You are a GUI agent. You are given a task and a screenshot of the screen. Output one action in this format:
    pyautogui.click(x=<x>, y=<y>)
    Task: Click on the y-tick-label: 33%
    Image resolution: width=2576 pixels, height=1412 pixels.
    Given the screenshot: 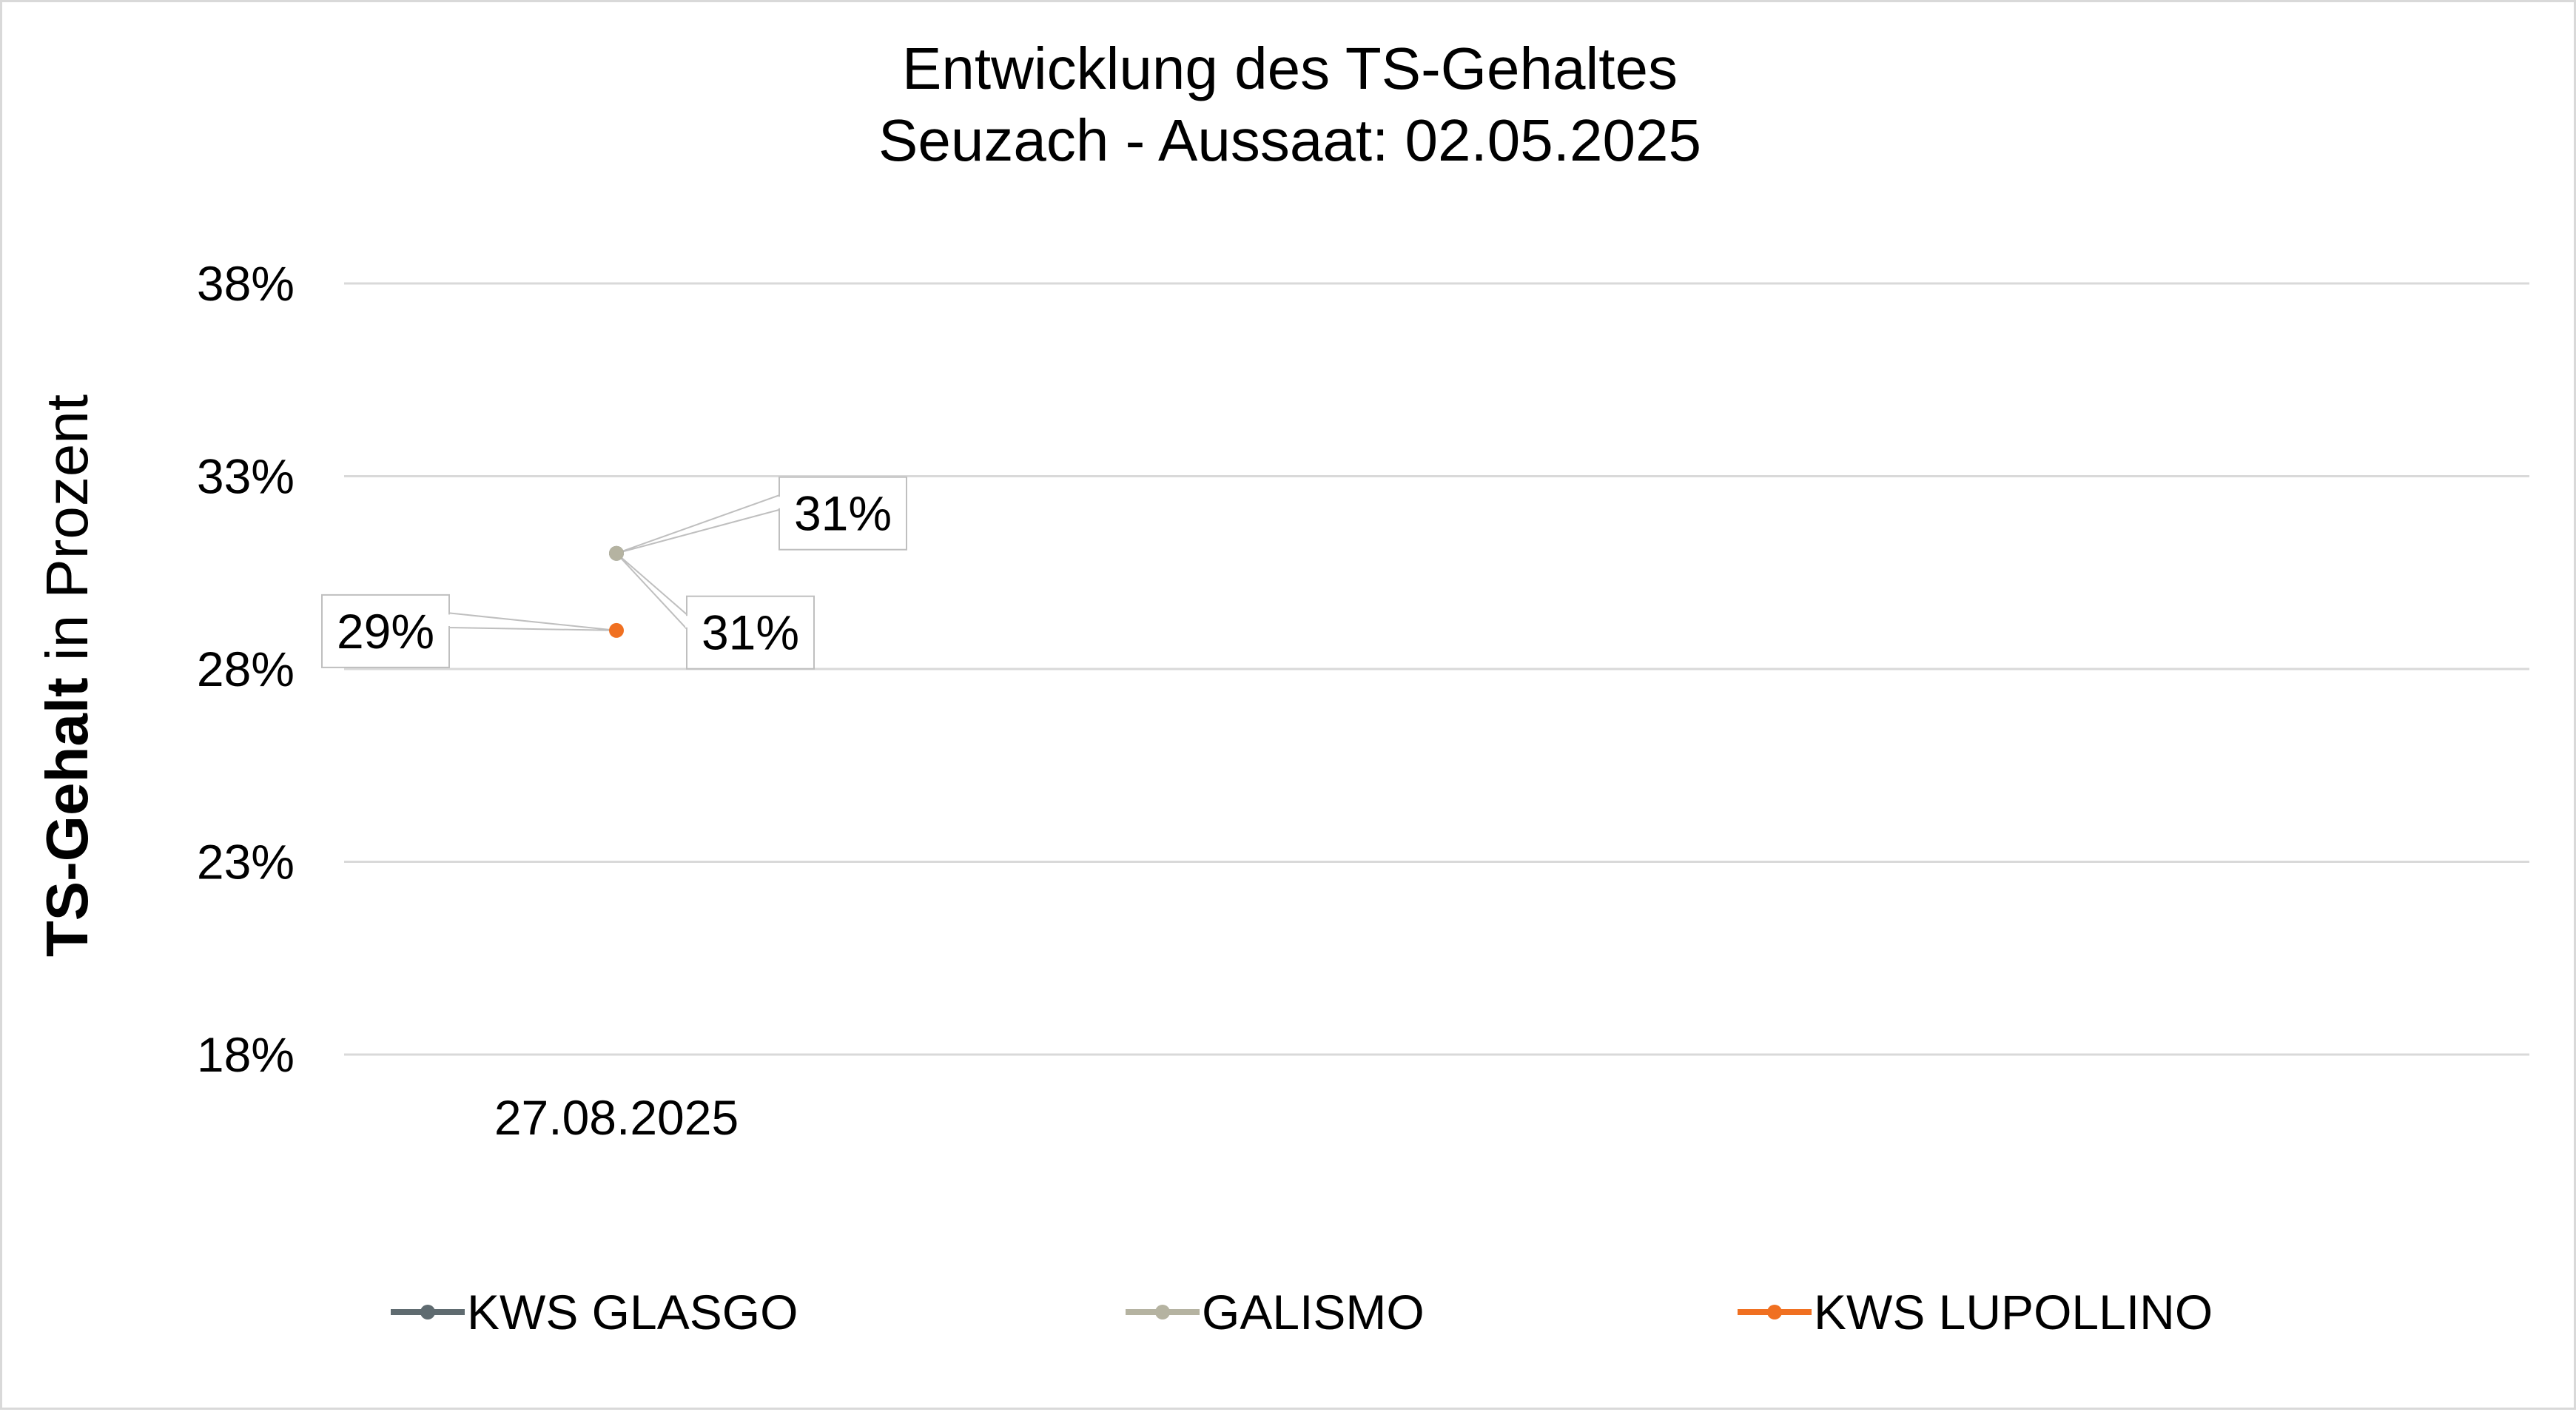 What is the action you would take?
    pyautogui.click(x=246, y=476)
    